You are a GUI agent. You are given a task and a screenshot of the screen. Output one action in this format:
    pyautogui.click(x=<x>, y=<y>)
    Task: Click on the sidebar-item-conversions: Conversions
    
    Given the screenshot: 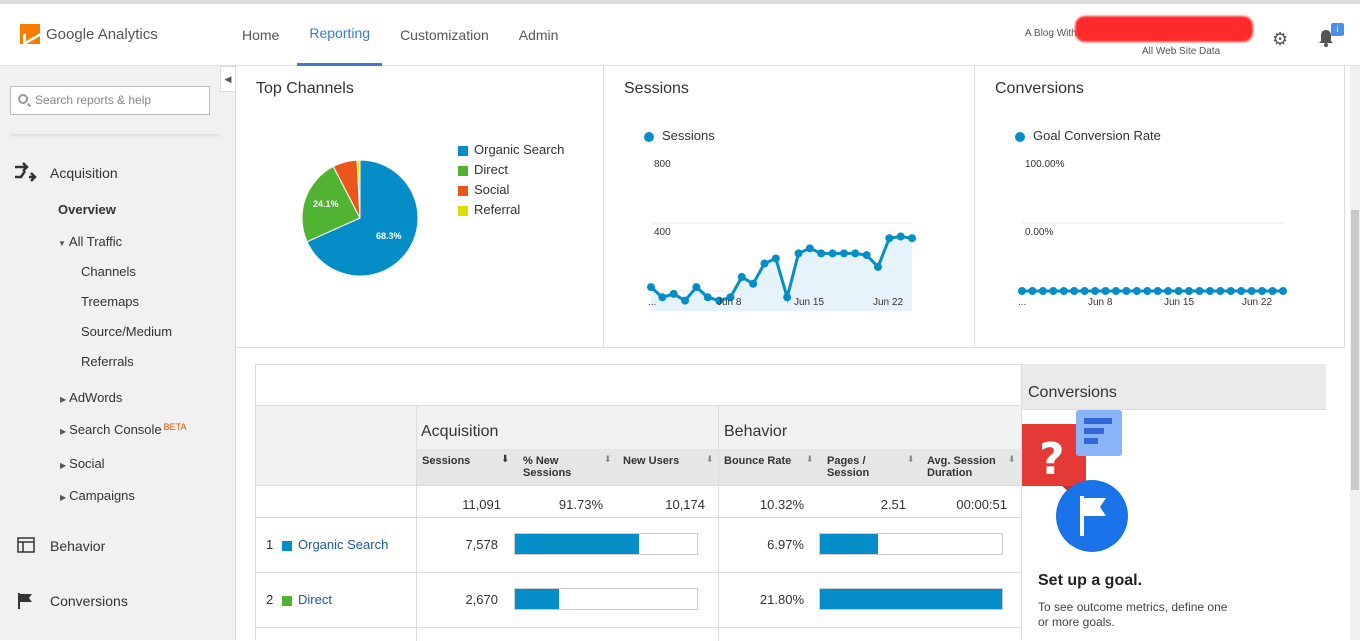 What is the action you would take?
    pyautogui.click(x=89, y=601)
    